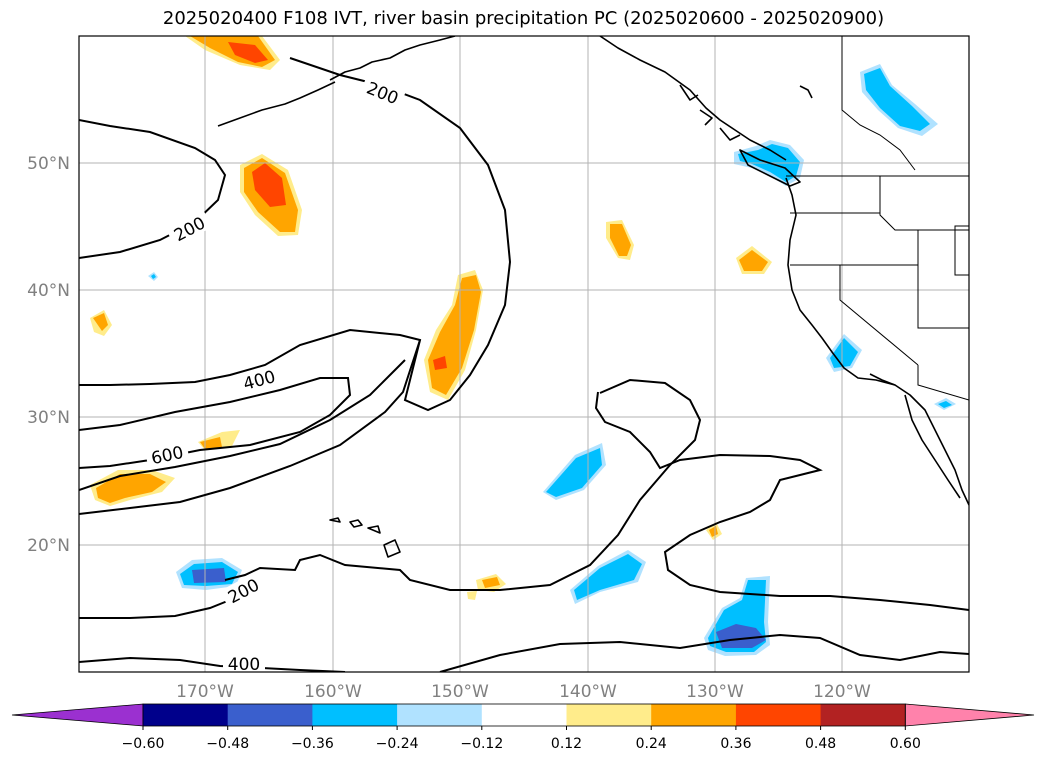 Image resolution: width=1047 pixels, height=765 pixels. Describe the element at coordinates (905, 744) in the screenshot. I see `colorbar-tick-label: 0.60` at that location.